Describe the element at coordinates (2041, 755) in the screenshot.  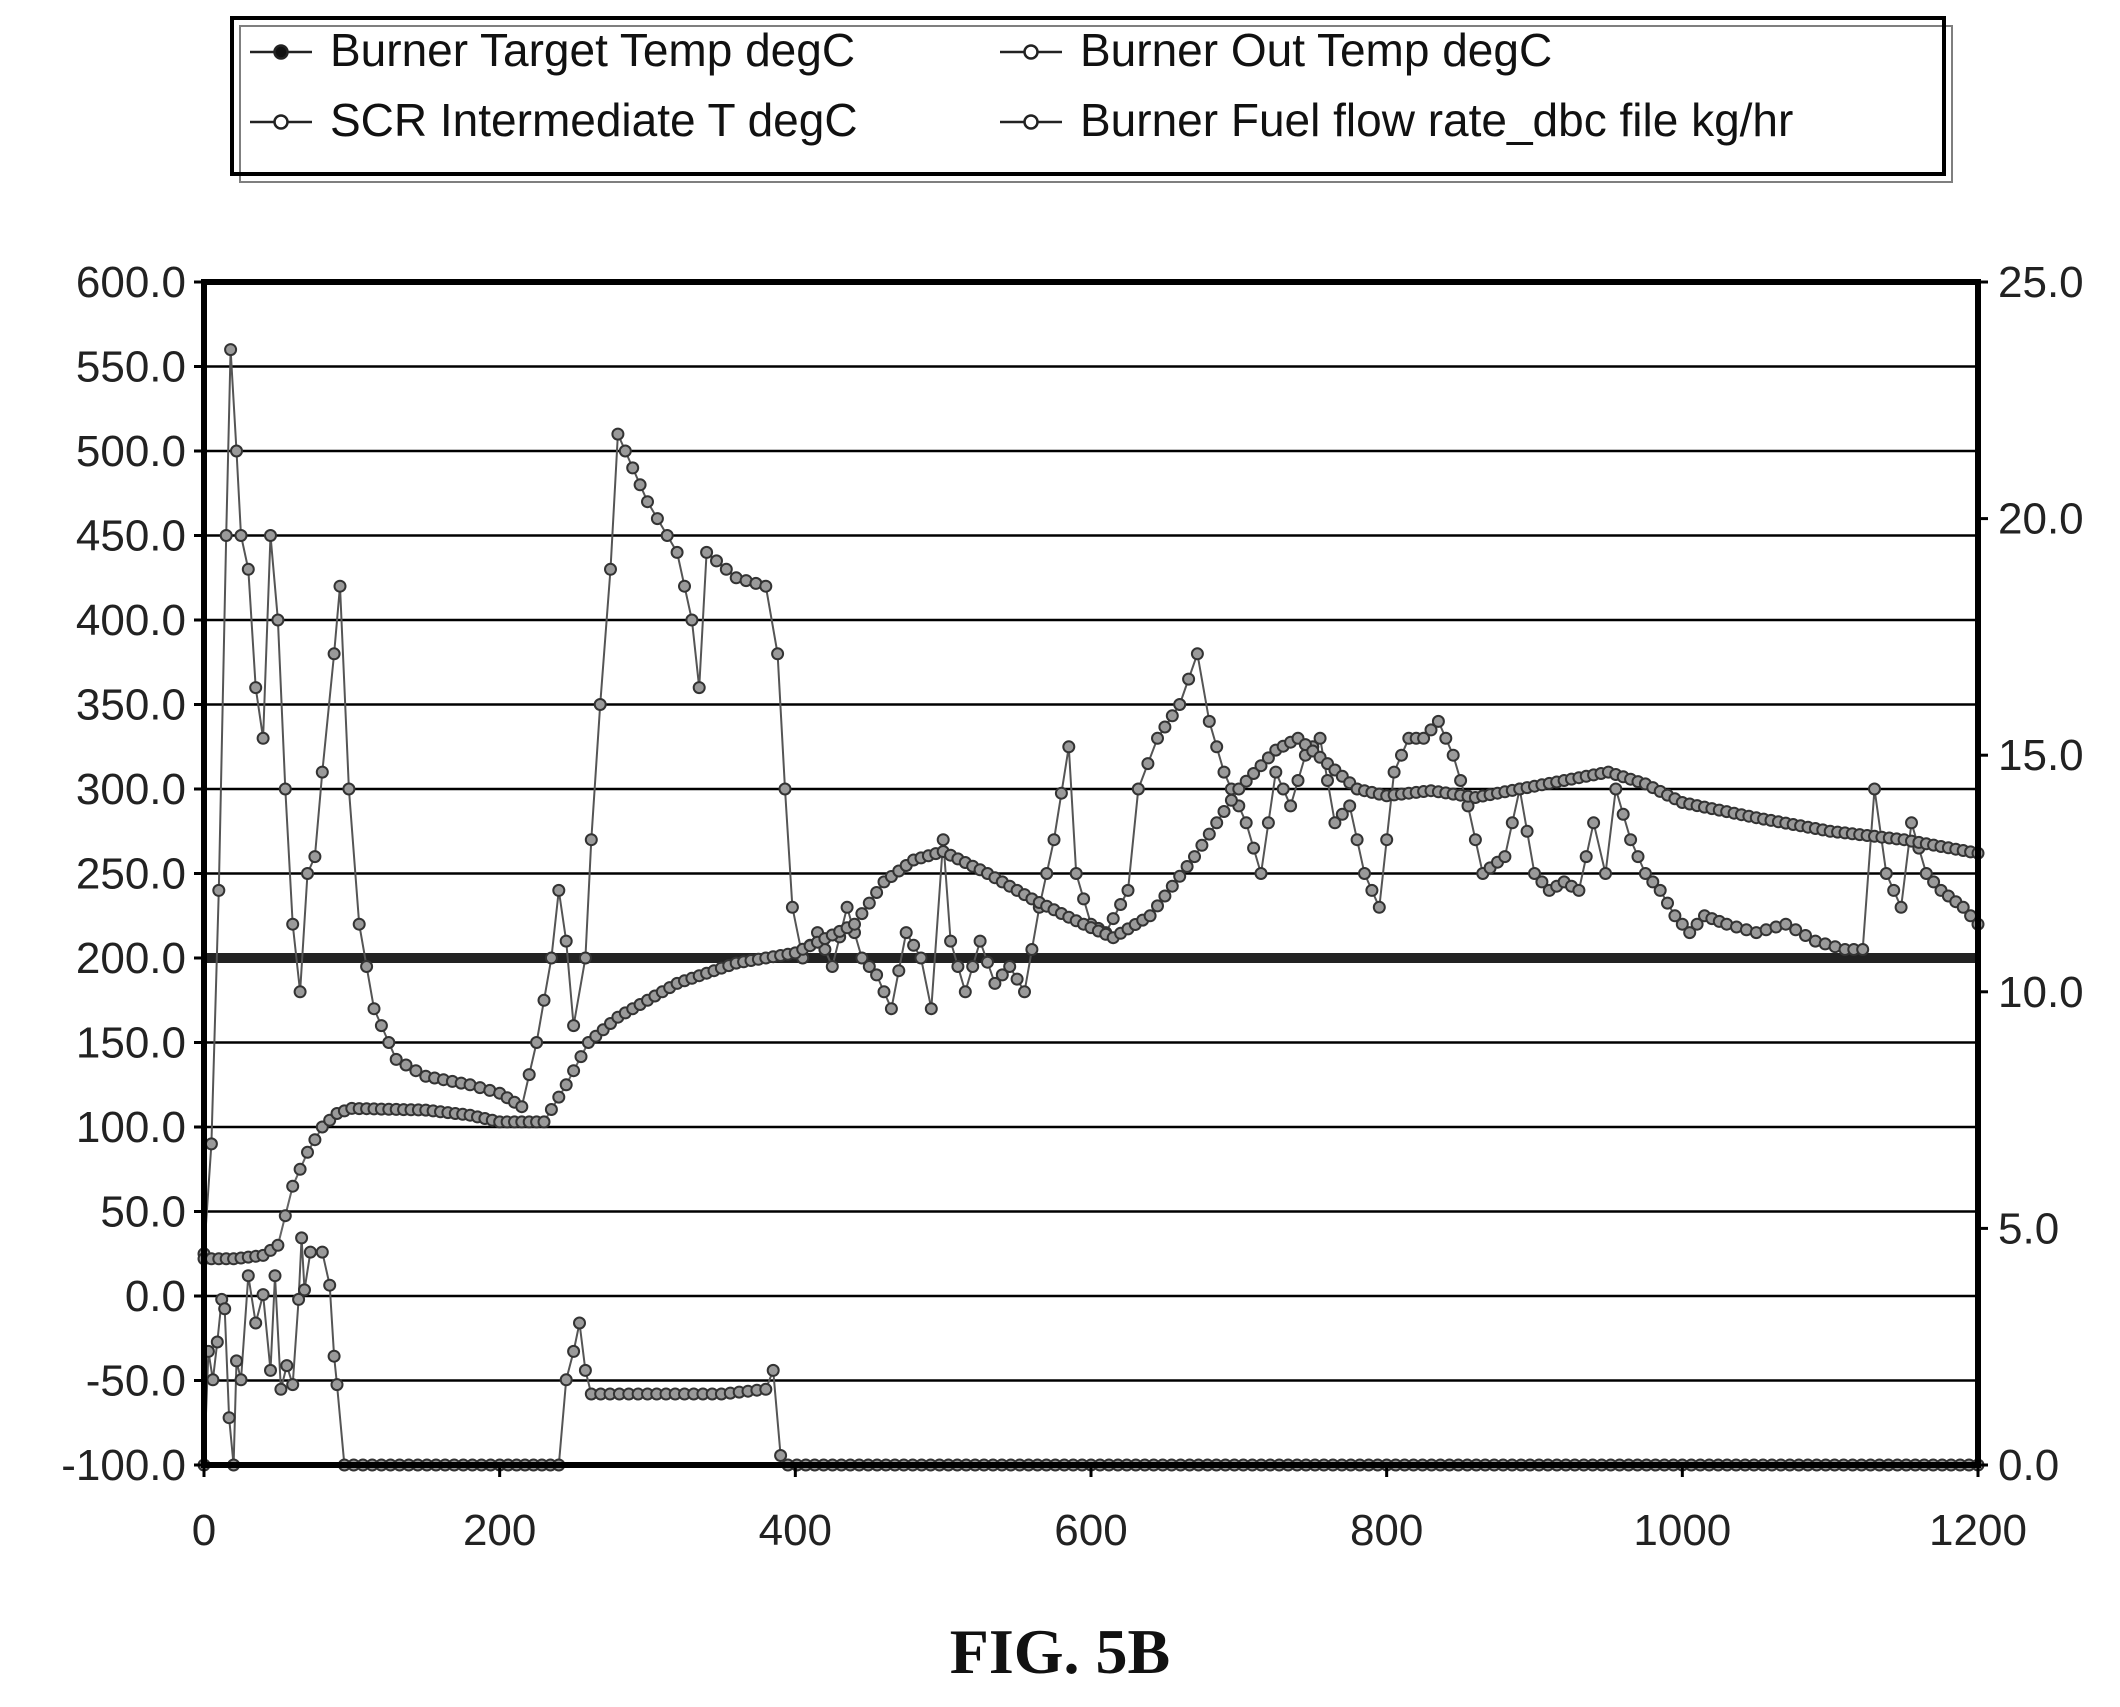
I see `y2-tick-label: 15.0` at that location.